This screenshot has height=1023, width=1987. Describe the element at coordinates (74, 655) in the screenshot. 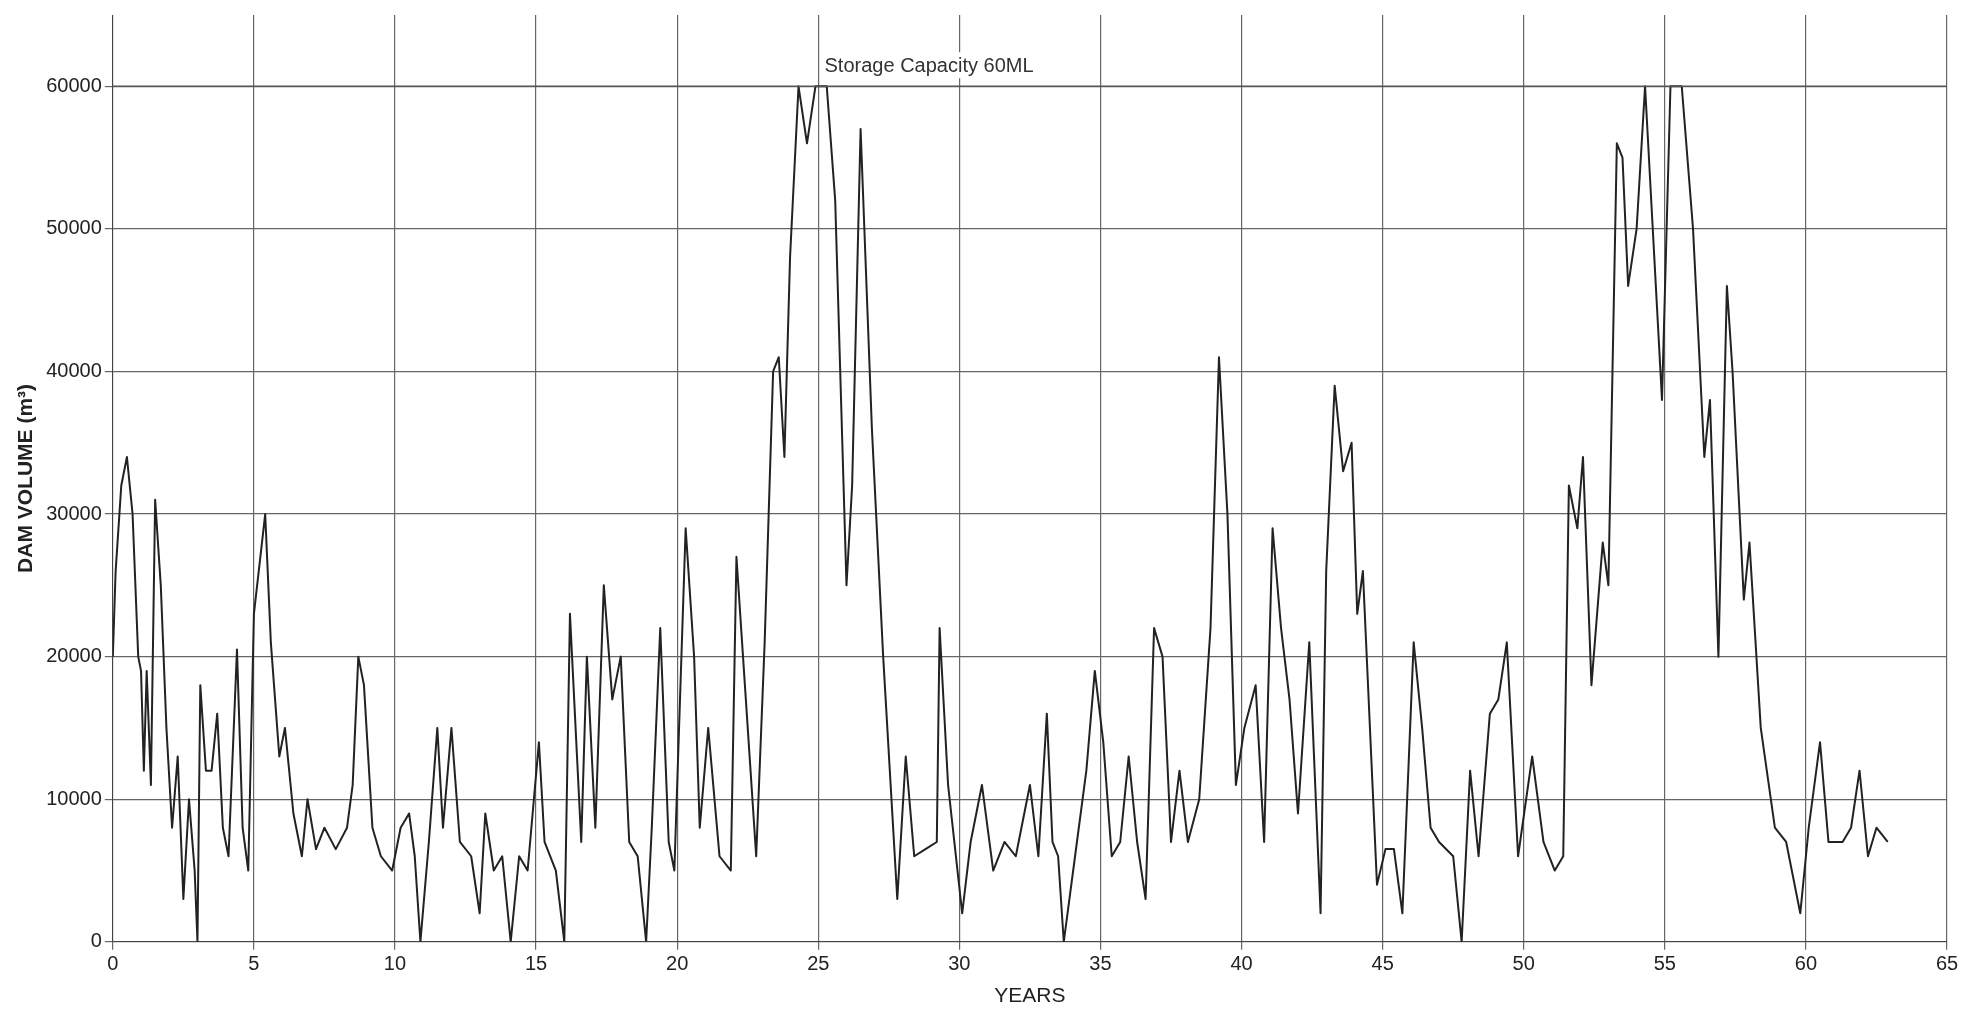

I see `y-tick-label: 20000` at that location.